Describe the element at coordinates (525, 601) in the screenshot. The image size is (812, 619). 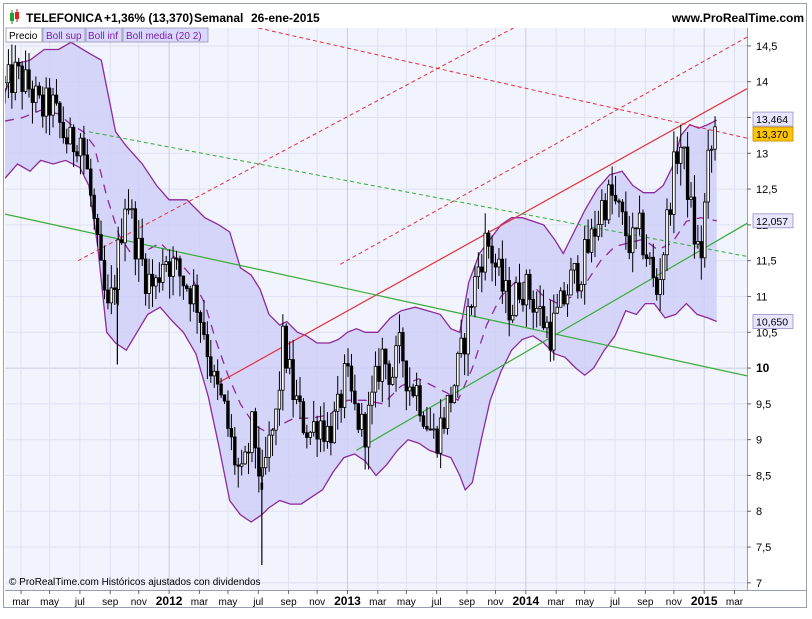
I see `x-tick-label: 2014` at that location.